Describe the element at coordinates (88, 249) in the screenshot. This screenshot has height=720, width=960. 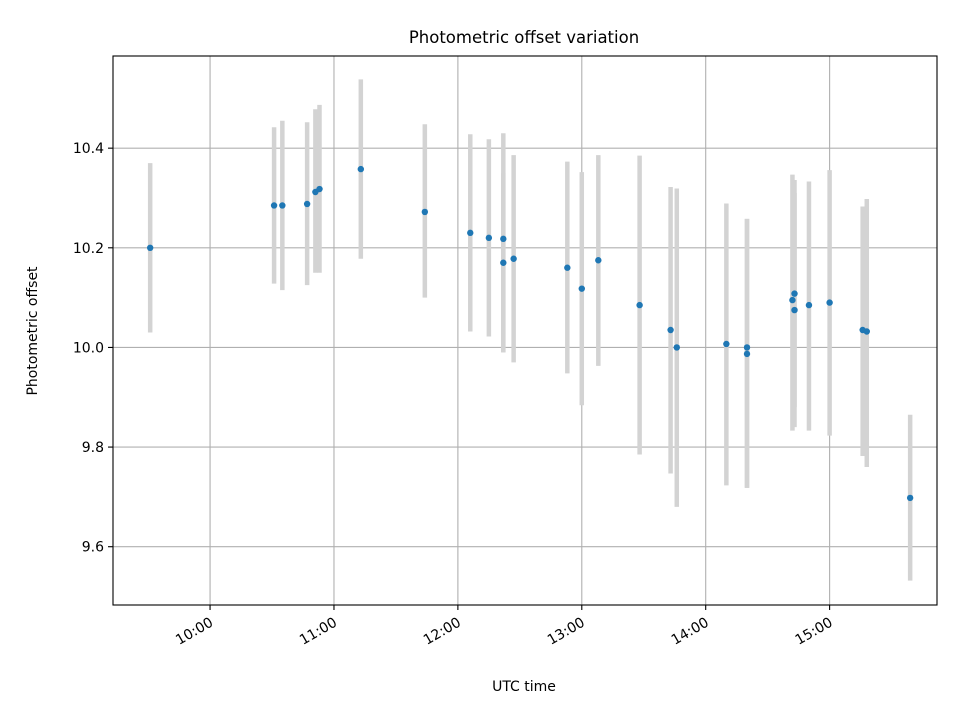
I see `y-tick-label: 10.2` at that location.